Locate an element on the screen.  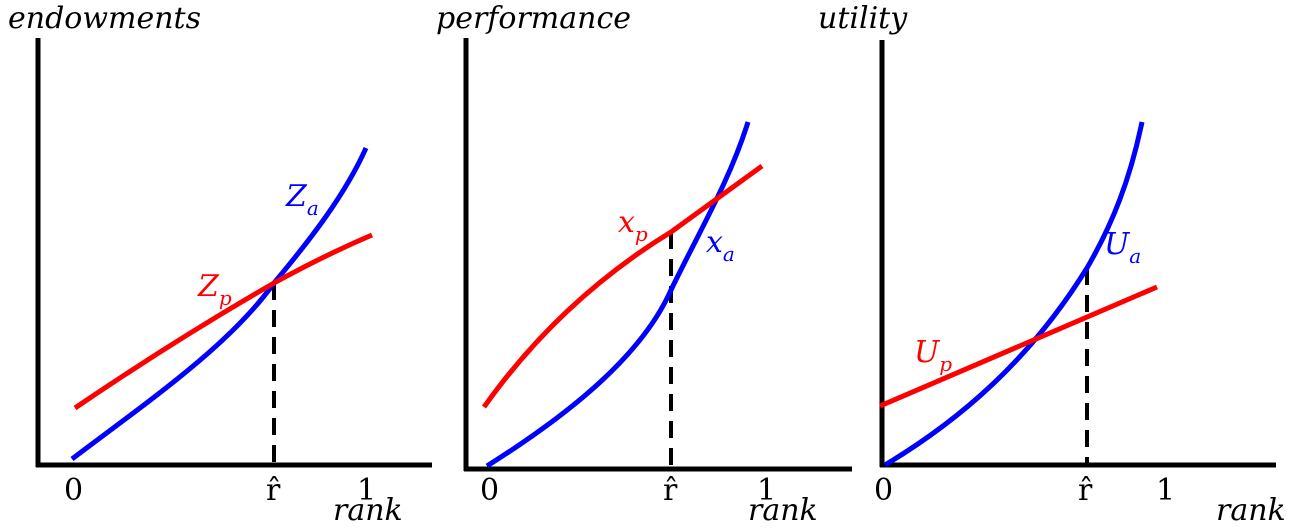
label-xa: xa is located at coordinates (720, 245).